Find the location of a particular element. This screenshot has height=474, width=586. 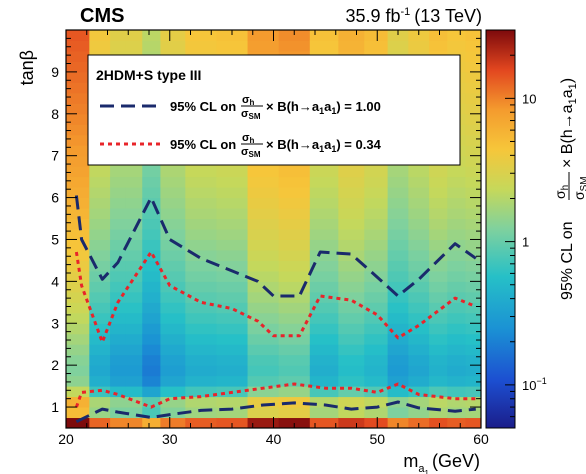

svg-text: × B(h→a1a1) = 1.00 is located at coordinates (323, 107).